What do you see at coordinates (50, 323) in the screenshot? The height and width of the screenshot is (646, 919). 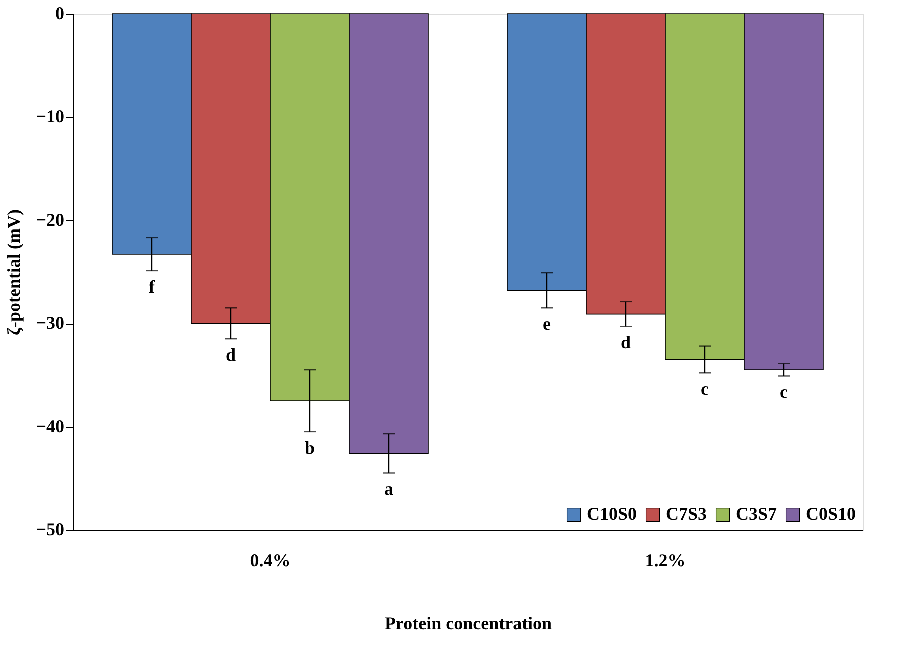 I see `y-tick-label: −30` at bounding box center [50, 323].